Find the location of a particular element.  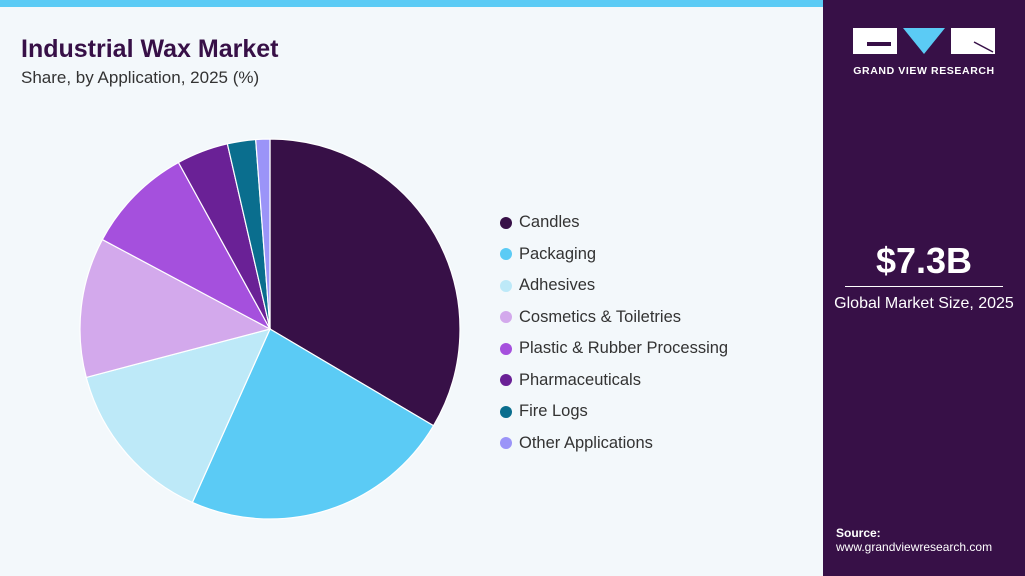

legend-label: Plastic & Rubber Processing is located at coordinates (624, 348).